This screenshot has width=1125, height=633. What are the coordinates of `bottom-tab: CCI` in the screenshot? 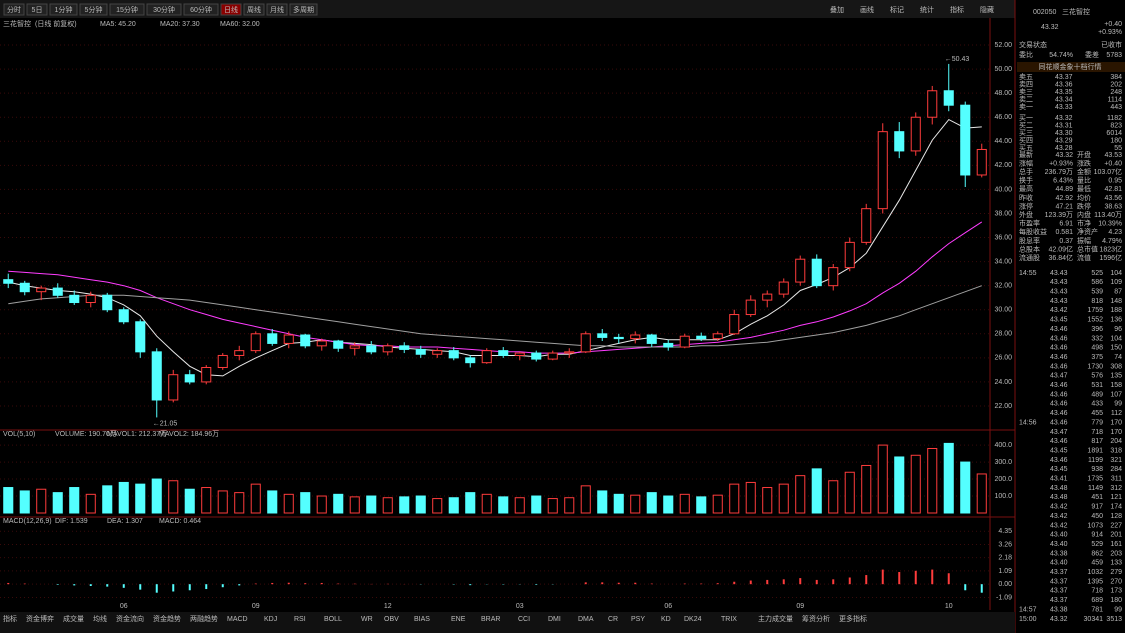 It's located at (524, 619).